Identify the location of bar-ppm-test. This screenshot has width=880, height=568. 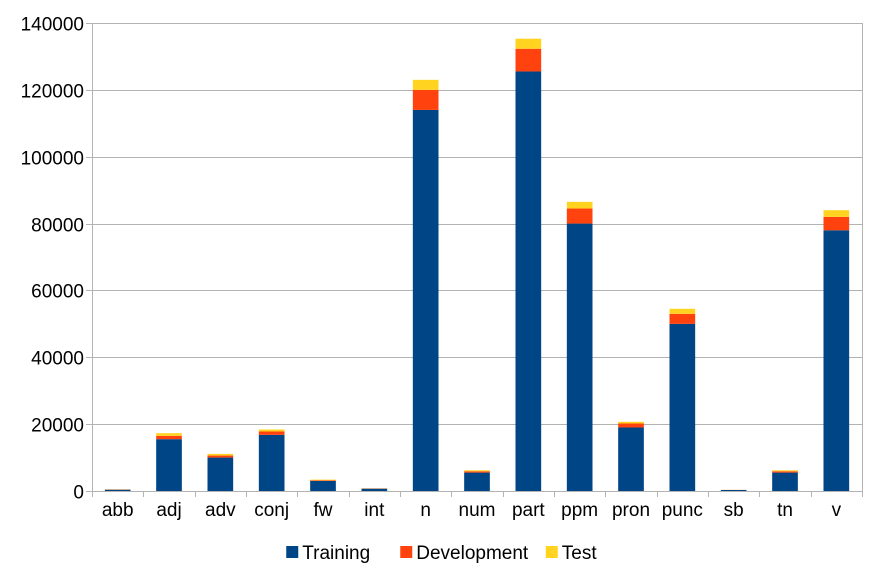
(579, 205).